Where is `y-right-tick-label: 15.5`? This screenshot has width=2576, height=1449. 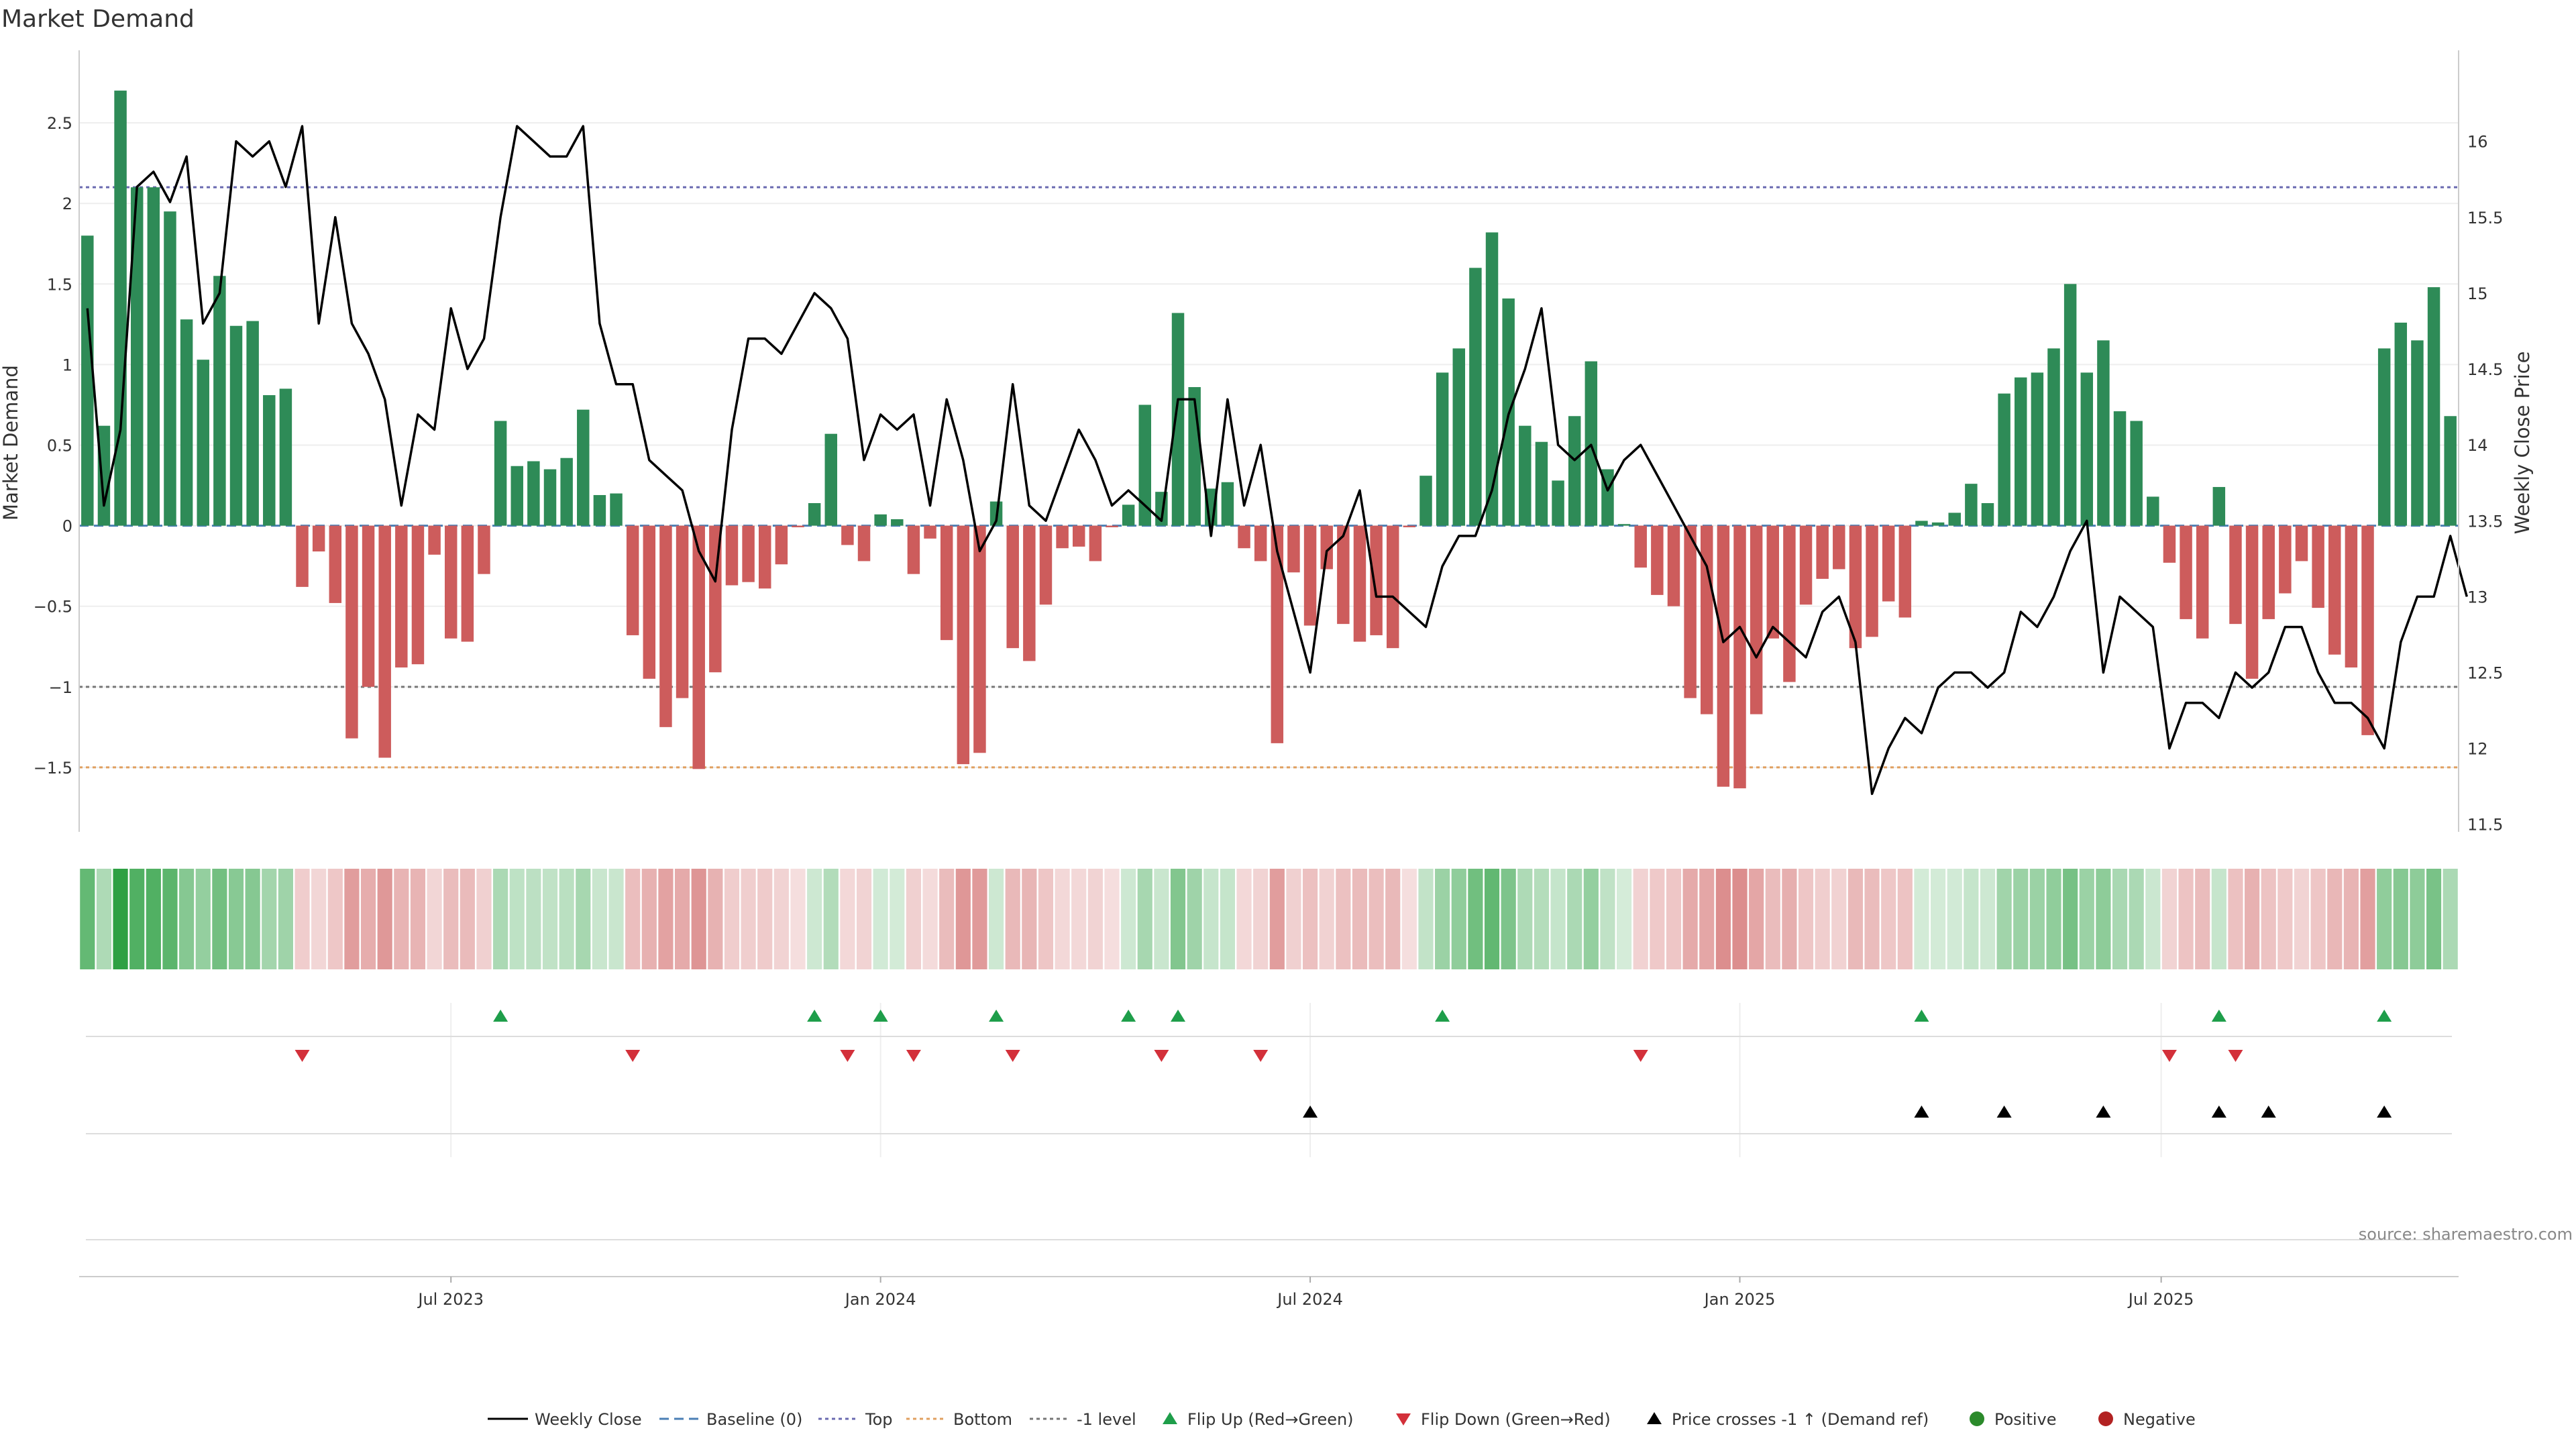 y-right-tick-label: 15.5 is located at coordinates (2485, 218).